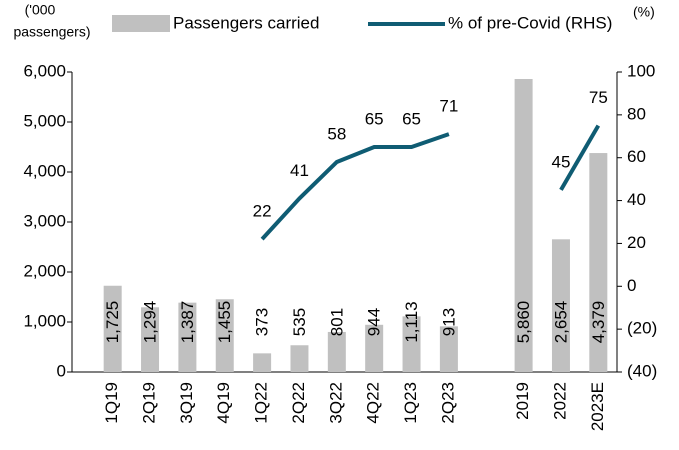 This screenshot has width=679, height=450. Describe the element at coordinates (560, 322) in the screenshot. I see `bar-value-label: 2,654` at that location.